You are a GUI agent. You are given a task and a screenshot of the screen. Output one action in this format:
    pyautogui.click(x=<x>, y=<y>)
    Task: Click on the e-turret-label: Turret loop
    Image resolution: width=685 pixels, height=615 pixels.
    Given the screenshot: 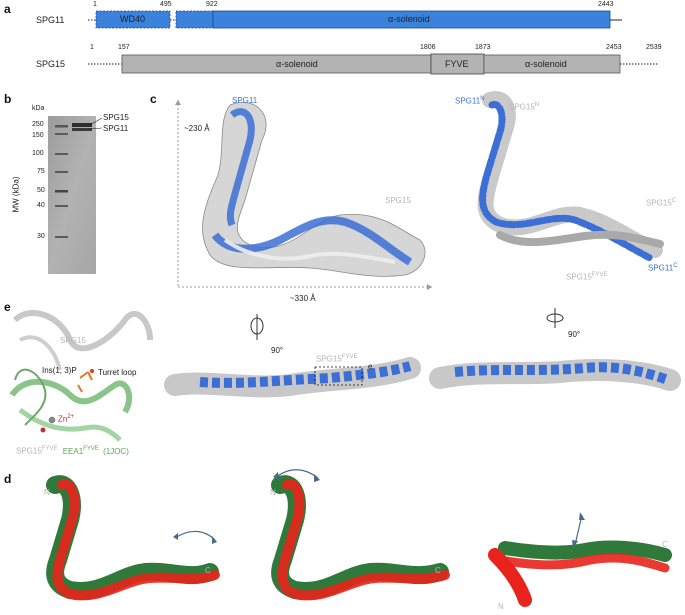 What is the action you would take?
    pyautogui.click(x=117, y=372)
    